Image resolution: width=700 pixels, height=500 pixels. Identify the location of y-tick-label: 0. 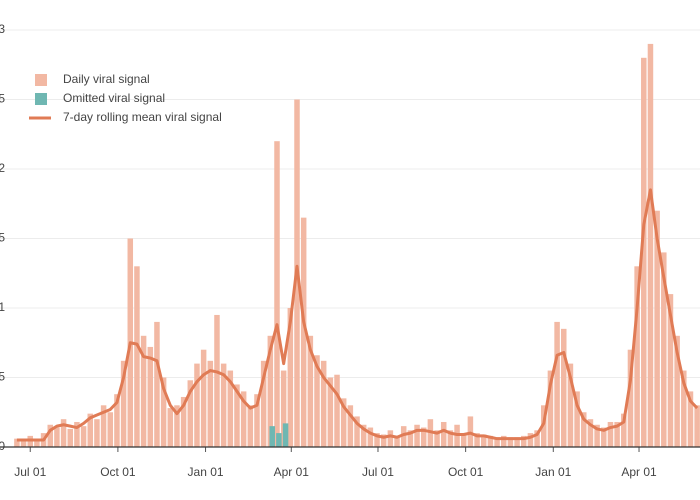
(2, 446).